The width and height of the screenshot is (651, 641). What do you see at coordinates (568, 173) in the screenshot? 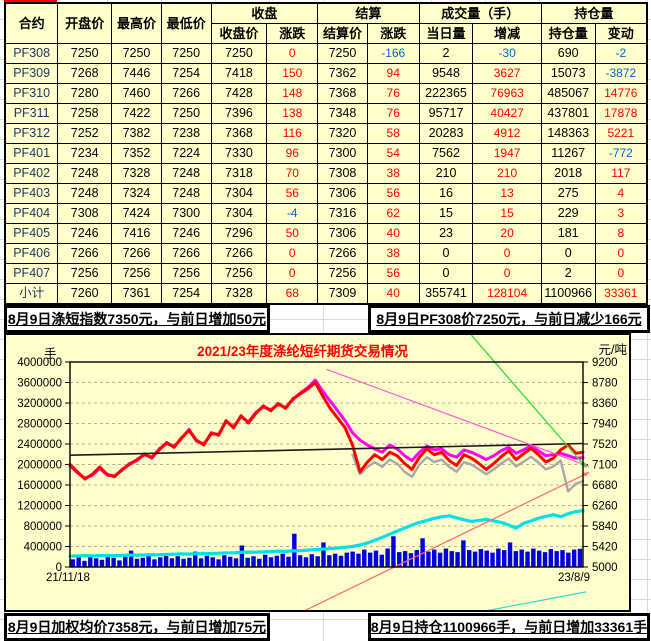
I see `cell: 2018` at bounding box center [568, 173].